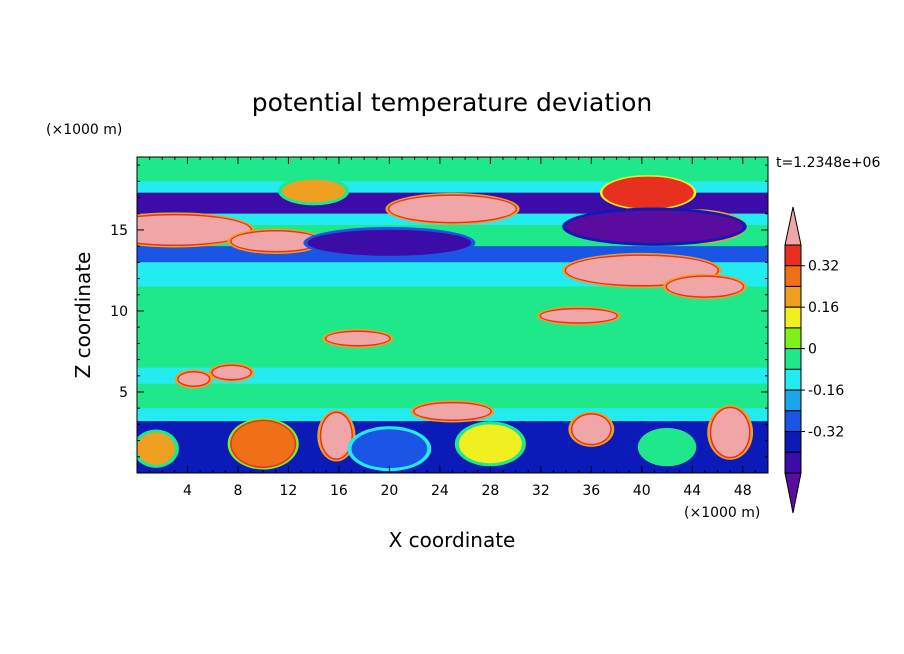 The width and height of the screenshot is (904, 654). What do you see at coordinates (826, 391) in the screenshot?
I see `colorbar-tick-label: -0.16` at bounding box center [826, 391].